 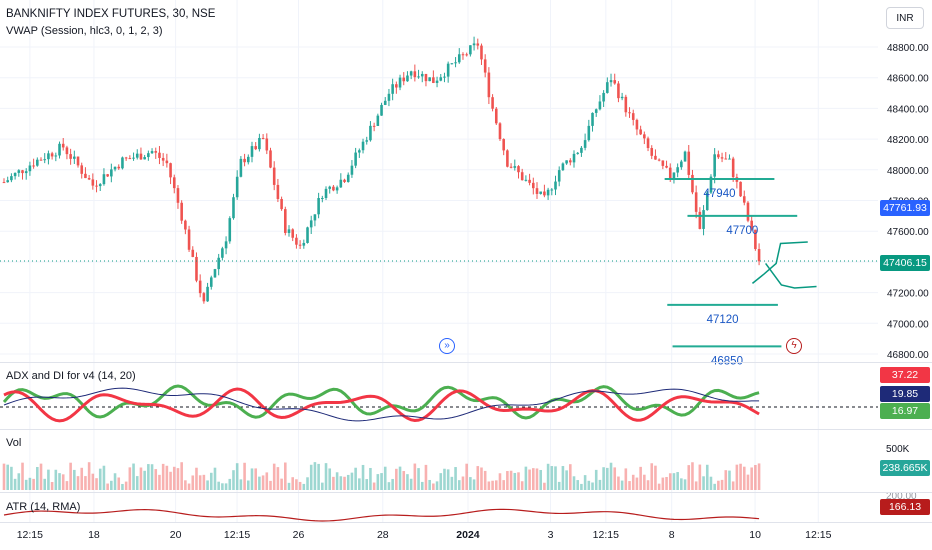 What do you see at coordinates (84, 31) in the screenshot?
I see `vwap-legend: VWAP (Session, hlc3, 0, 1, 2, 3)` at bounding box center [84, 31].